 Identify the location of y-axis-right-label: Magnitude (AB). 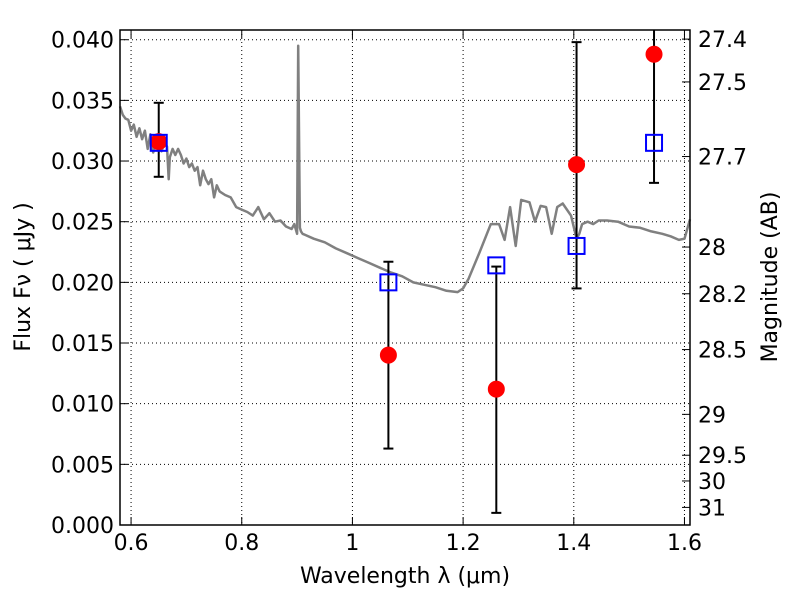
(770, 277).